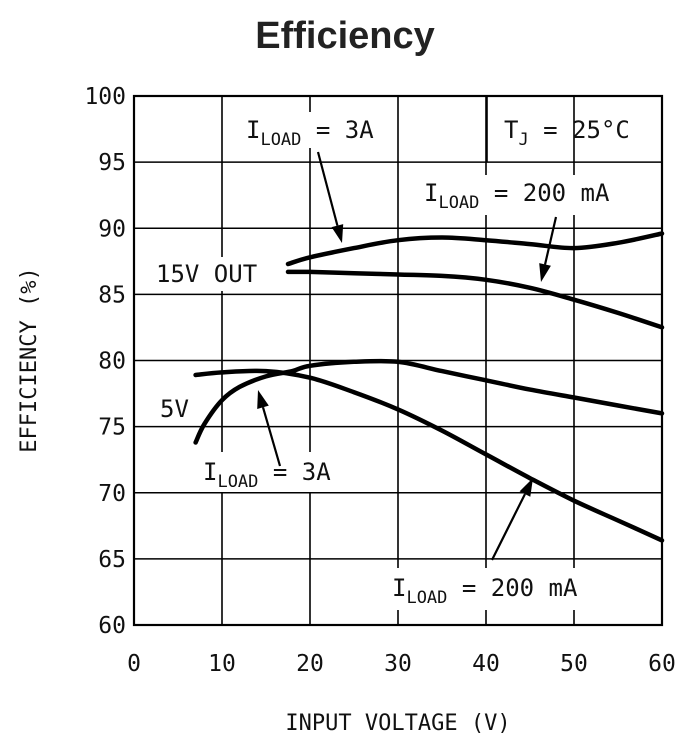 This screenshot has width=685, height=735. Describe the element at coordinates (327, 188) in the screenshot. I see `arrow-15-3a-shaft` at that location.